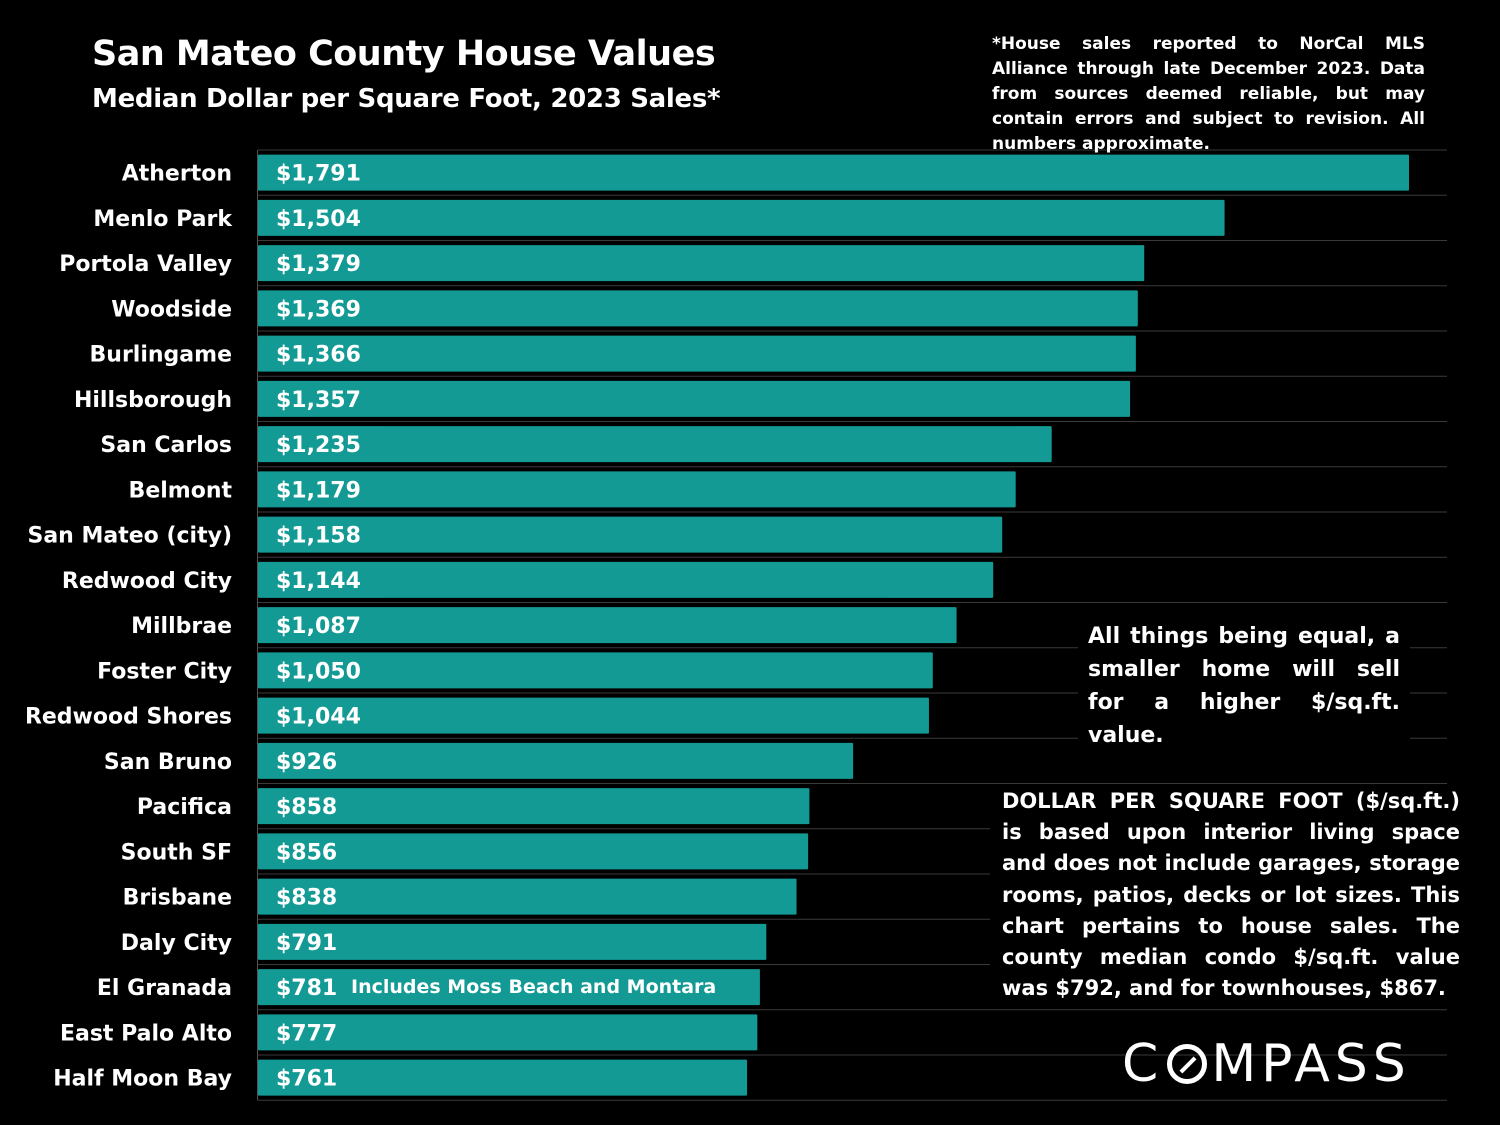  What do you see at coordinates (318, 174) in the screenshot?
I see `value-label: $1,791` at bounding box center [318, 174].